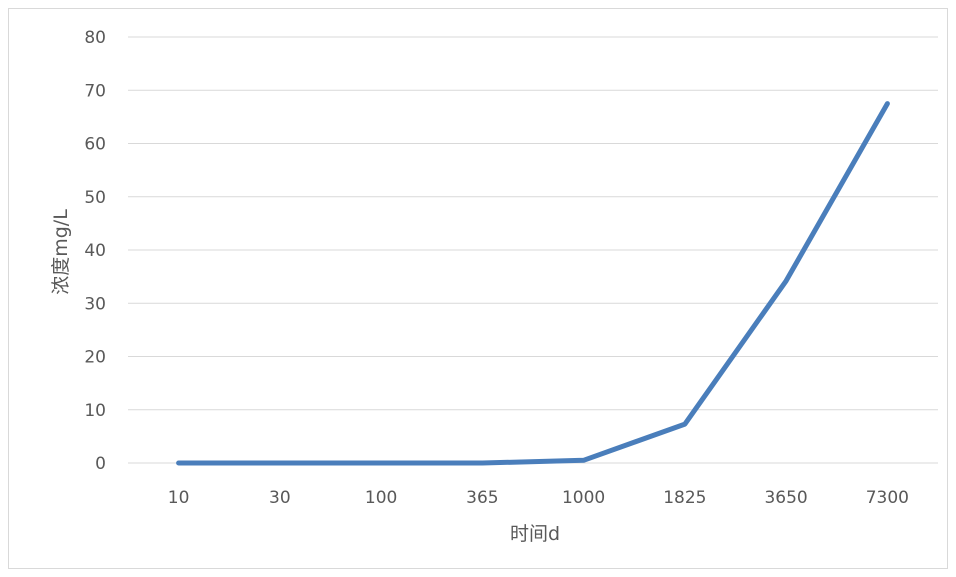  What do you see at coordinates (95, 358) in the screenshot?
I see `y-tick-label: 20` at bounding box center [95, 358].